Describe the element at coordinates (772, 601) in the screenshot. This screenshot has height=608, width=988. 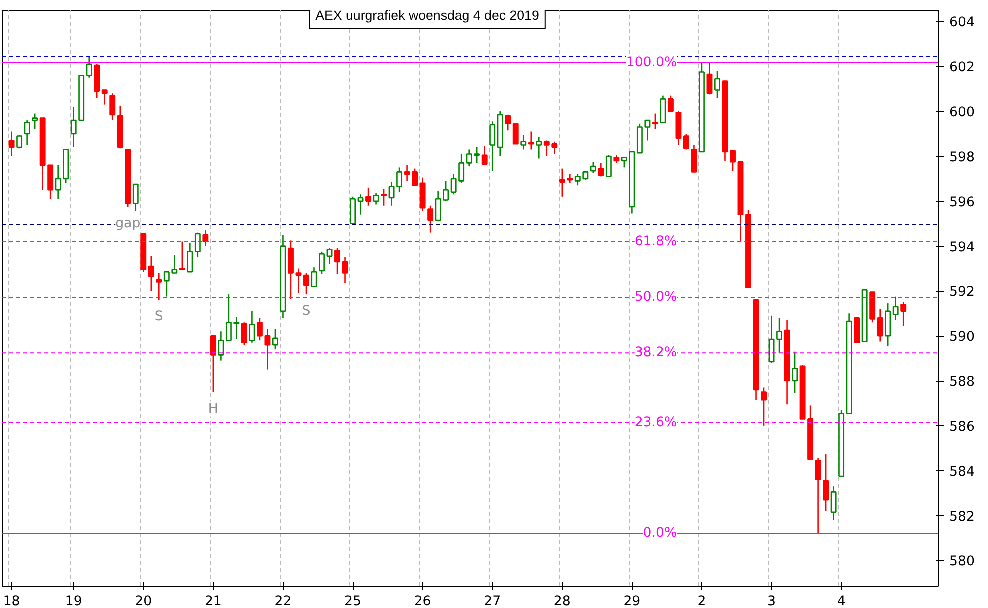
I see `x-tick-label: 3` at that location.